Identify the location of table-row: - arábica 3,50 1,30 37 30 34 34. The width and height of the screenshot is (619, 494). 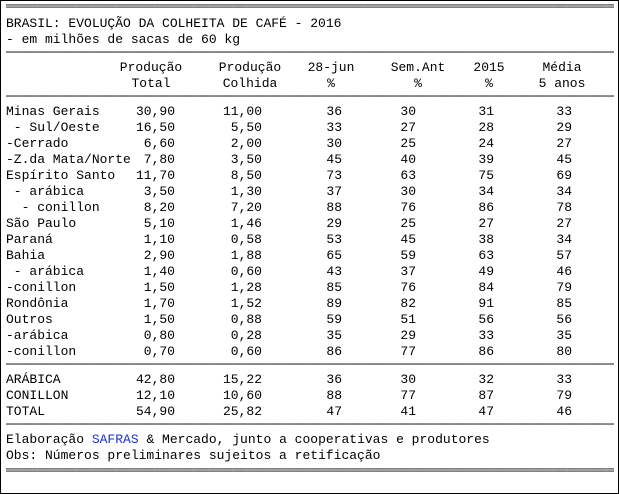
(310, 192).